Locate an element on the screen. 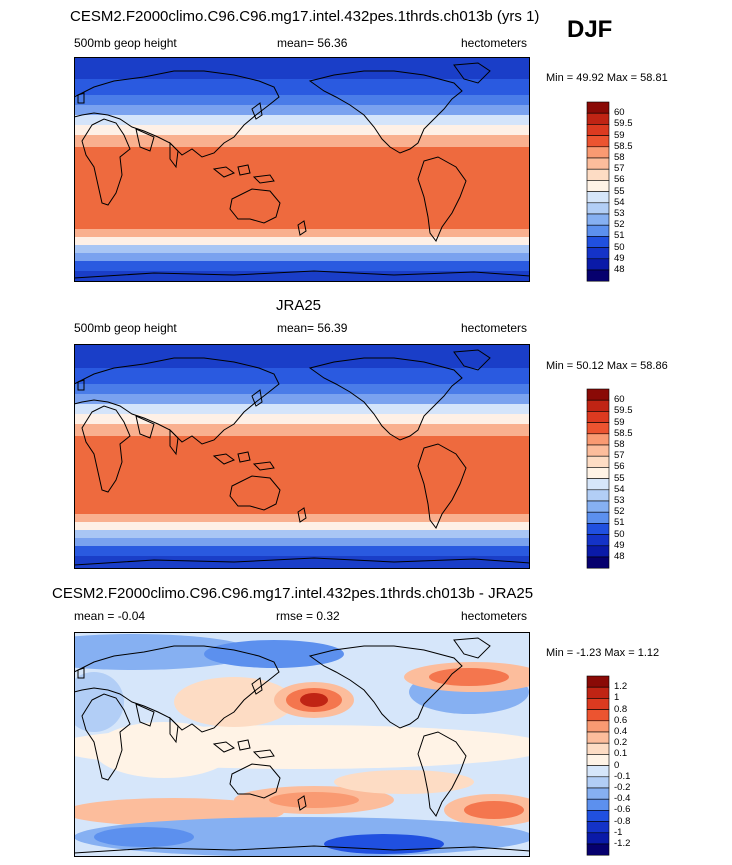 The width and height of the screenshot is (732, 865). colorbar-tick-label: 0.6 is located at coordinates (621, 720).